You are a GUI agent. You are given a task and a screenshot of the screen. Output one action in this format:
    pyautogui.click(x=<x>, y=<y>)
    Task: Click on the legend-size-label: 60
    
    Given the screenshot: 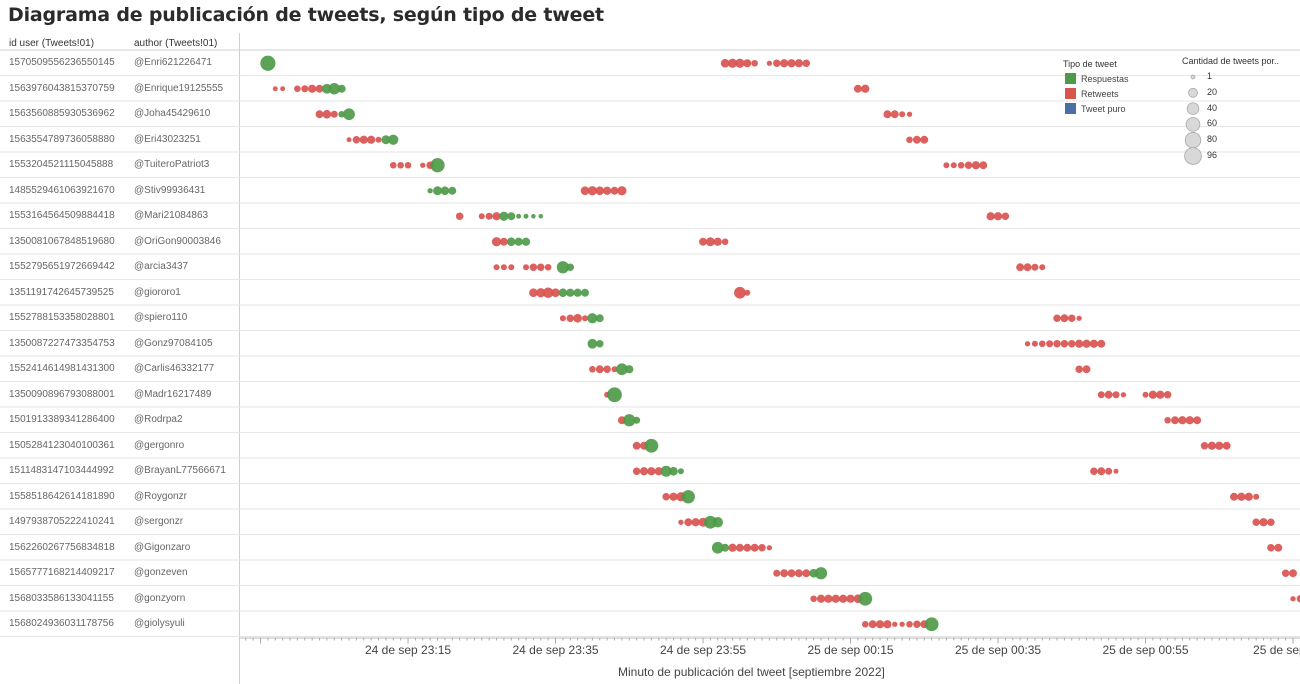 What is the action you would take?
    pyautogui.click(x=1212, y=123)
    